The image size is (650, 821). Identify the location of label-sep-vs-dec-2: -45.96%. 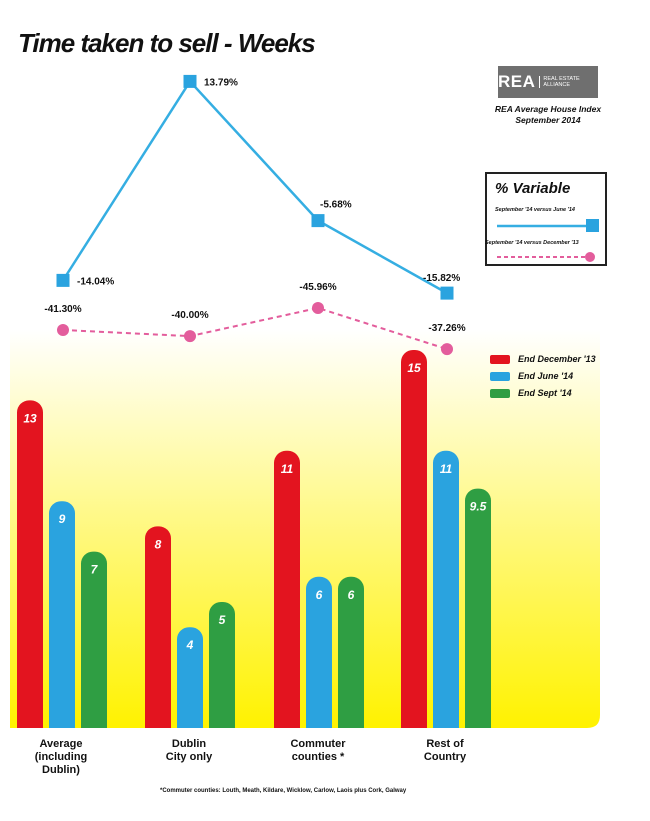
(317, 287).